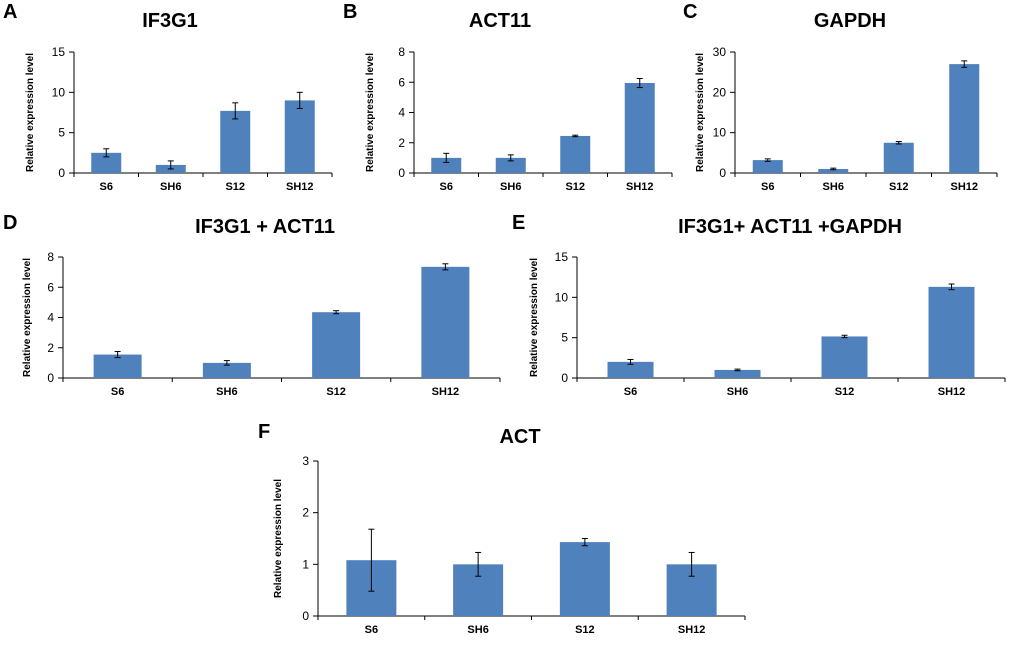 This screenshot has height=651, width=1017. I want to click on panel-letter: F, so click(264, 432).